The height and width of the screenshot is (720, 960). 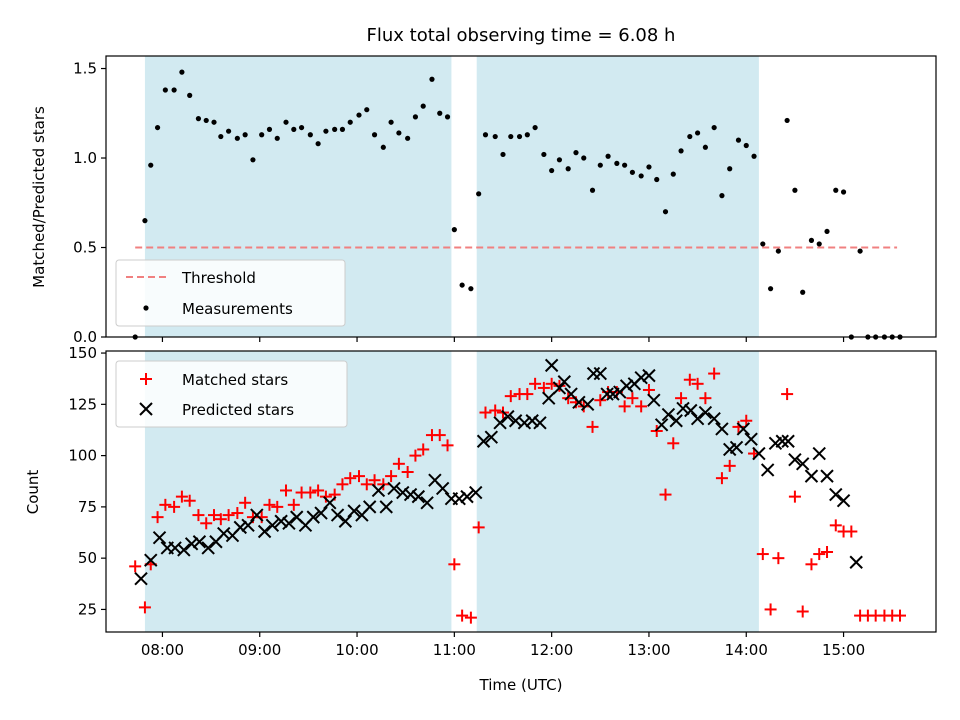 I want to click on top-legend-box, so click(x=230, y=293).